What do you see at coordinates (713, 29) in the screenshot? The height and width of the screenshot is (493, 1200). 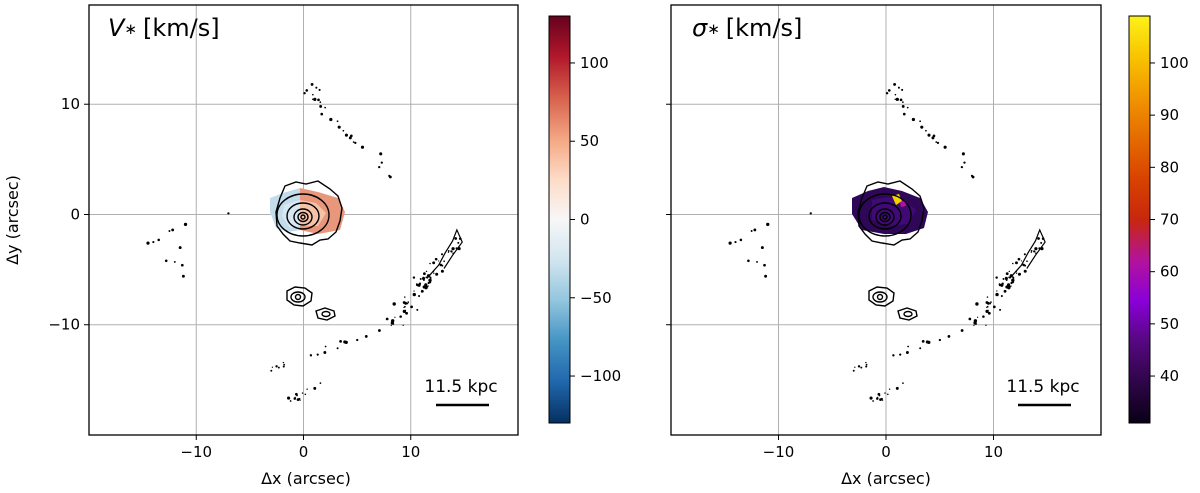 I see `dispersion-title-subscript: ∗` at bounding box center [713, 29].